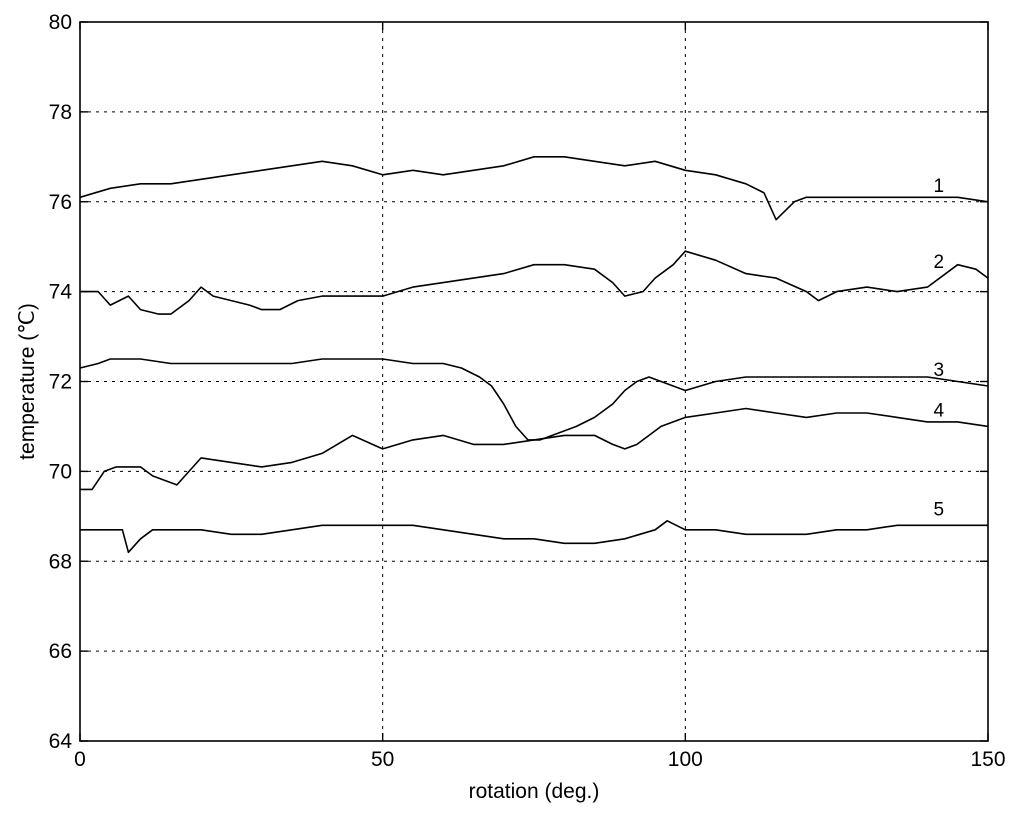 The width and height of the screenshot is (1024, 819). Describe the element at coordinates (60, 651) in the screenshot. I see `y-tick-label-66: 66` at that location.